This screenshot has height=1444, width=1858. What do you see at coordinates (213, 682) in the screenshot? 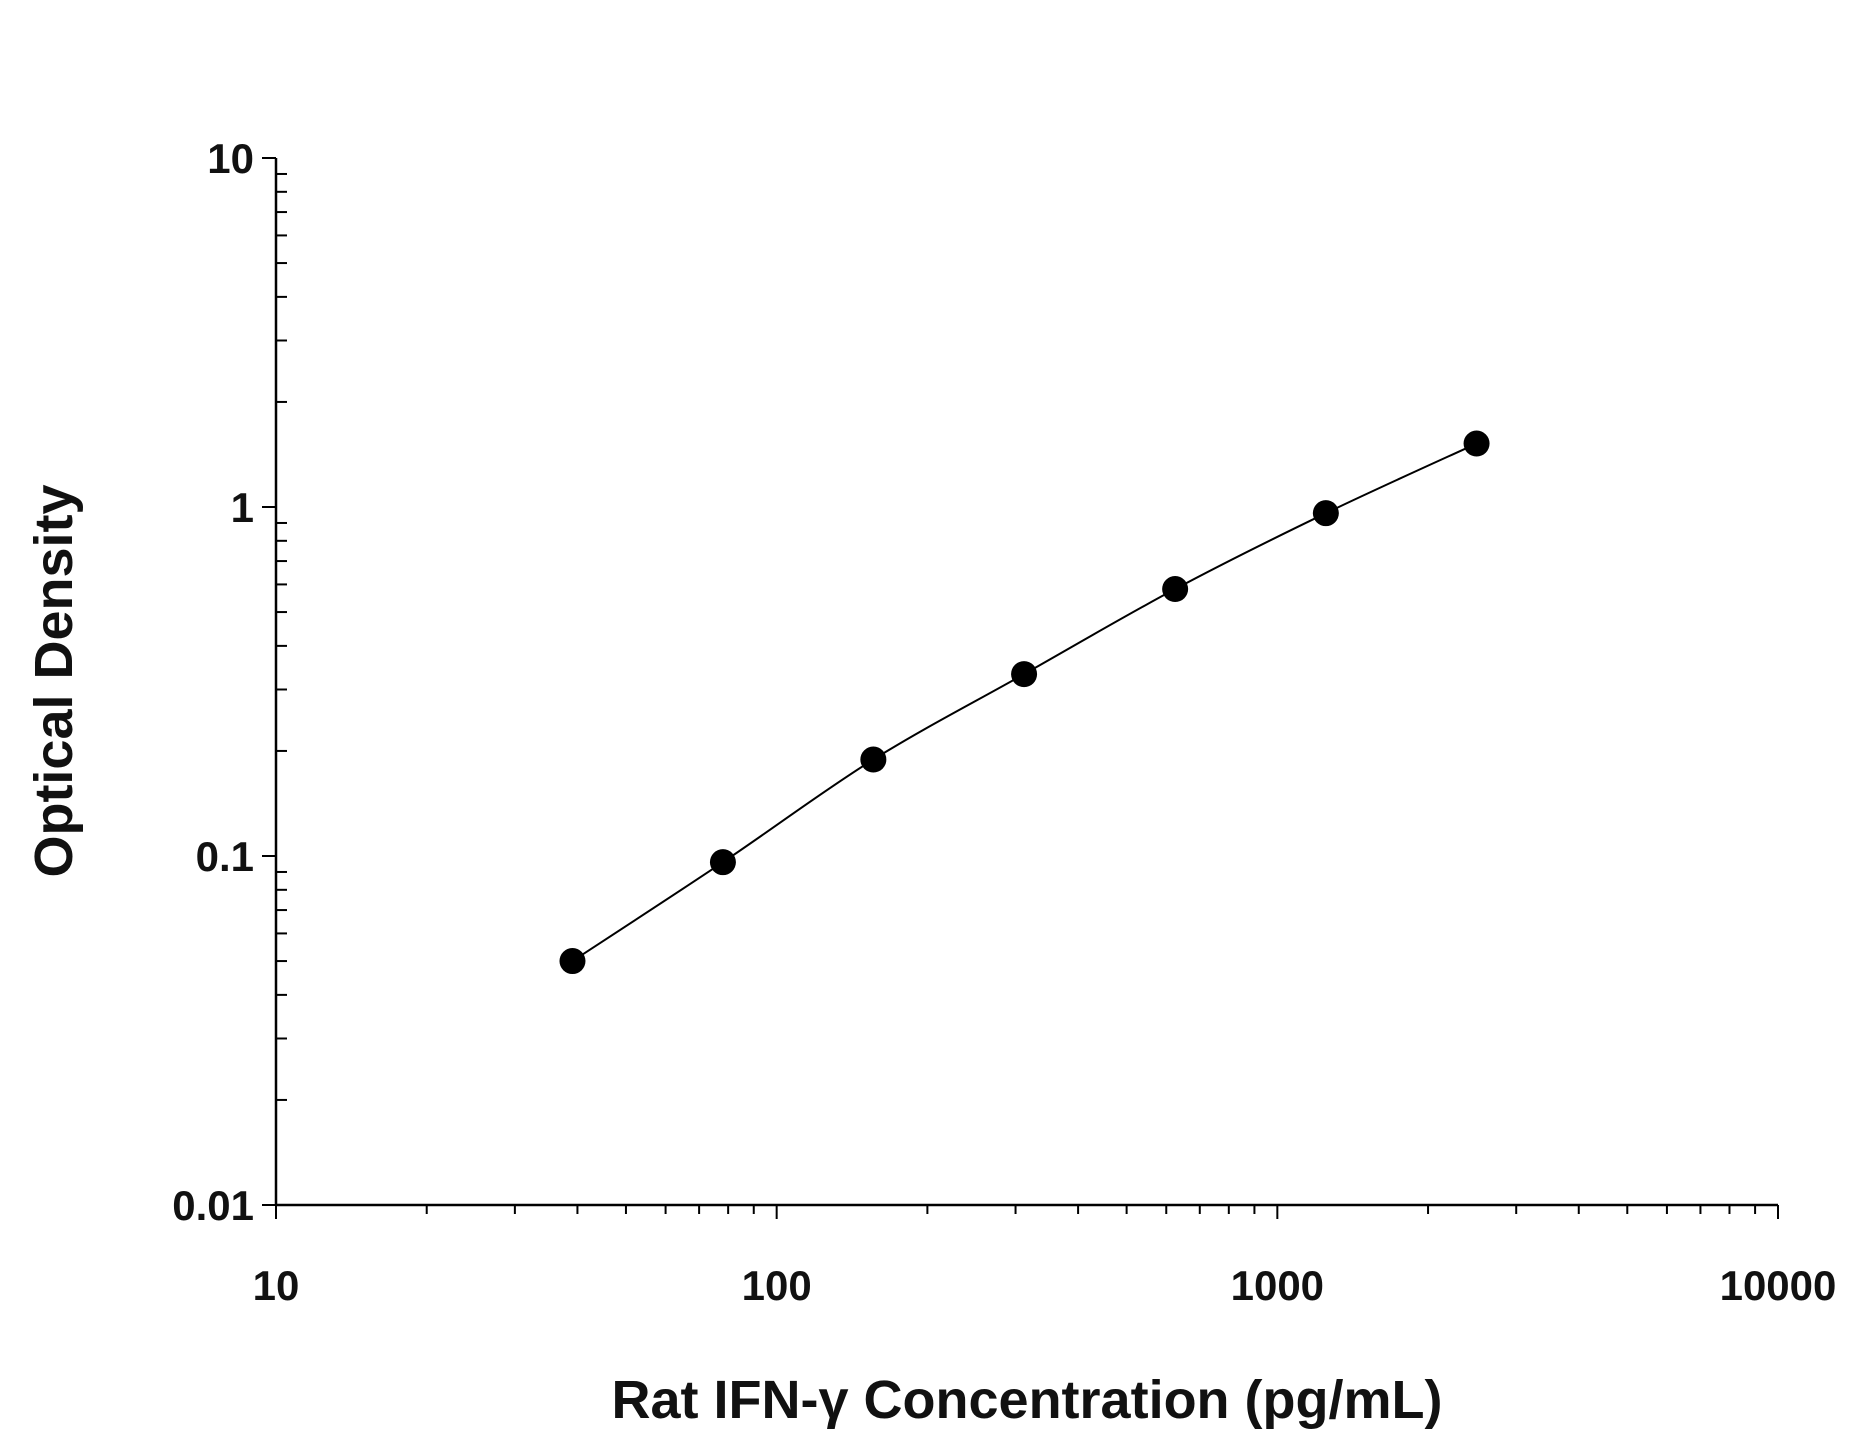
I see `y-tick-labels: 0.01 0.1 1 10` at bounding box center [213, 682].